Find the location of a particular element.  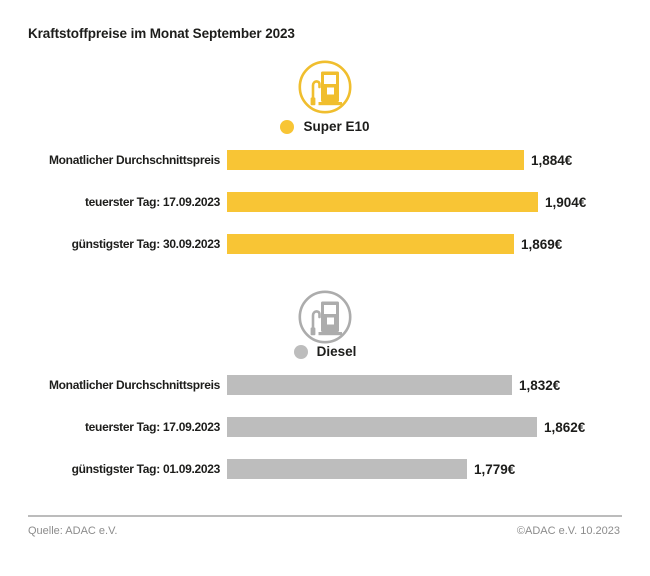

bar-value: 1,904€ is located at coordinates (566, 202).